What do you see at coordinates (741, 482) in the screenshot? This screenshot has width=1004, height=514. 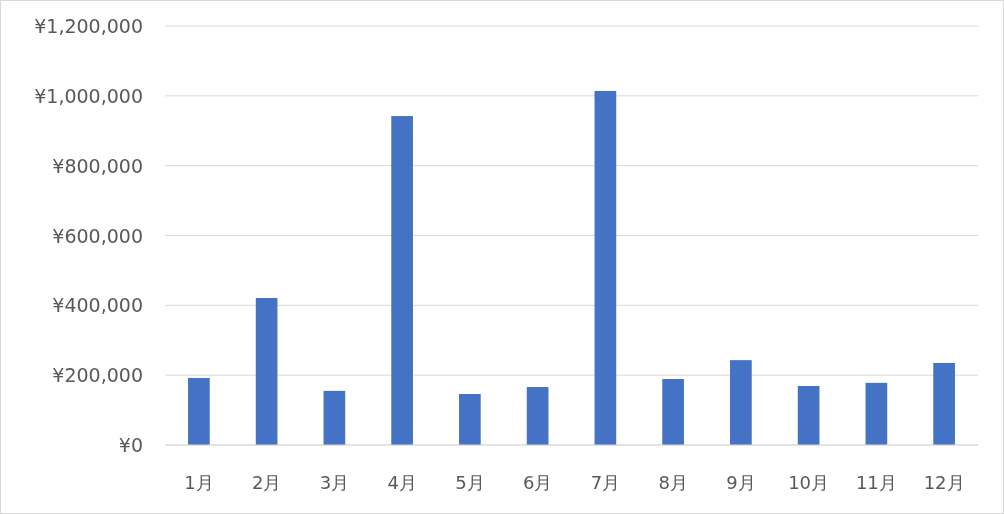 I see `x-tick-label: 9月` at bounding box center [741, 482].